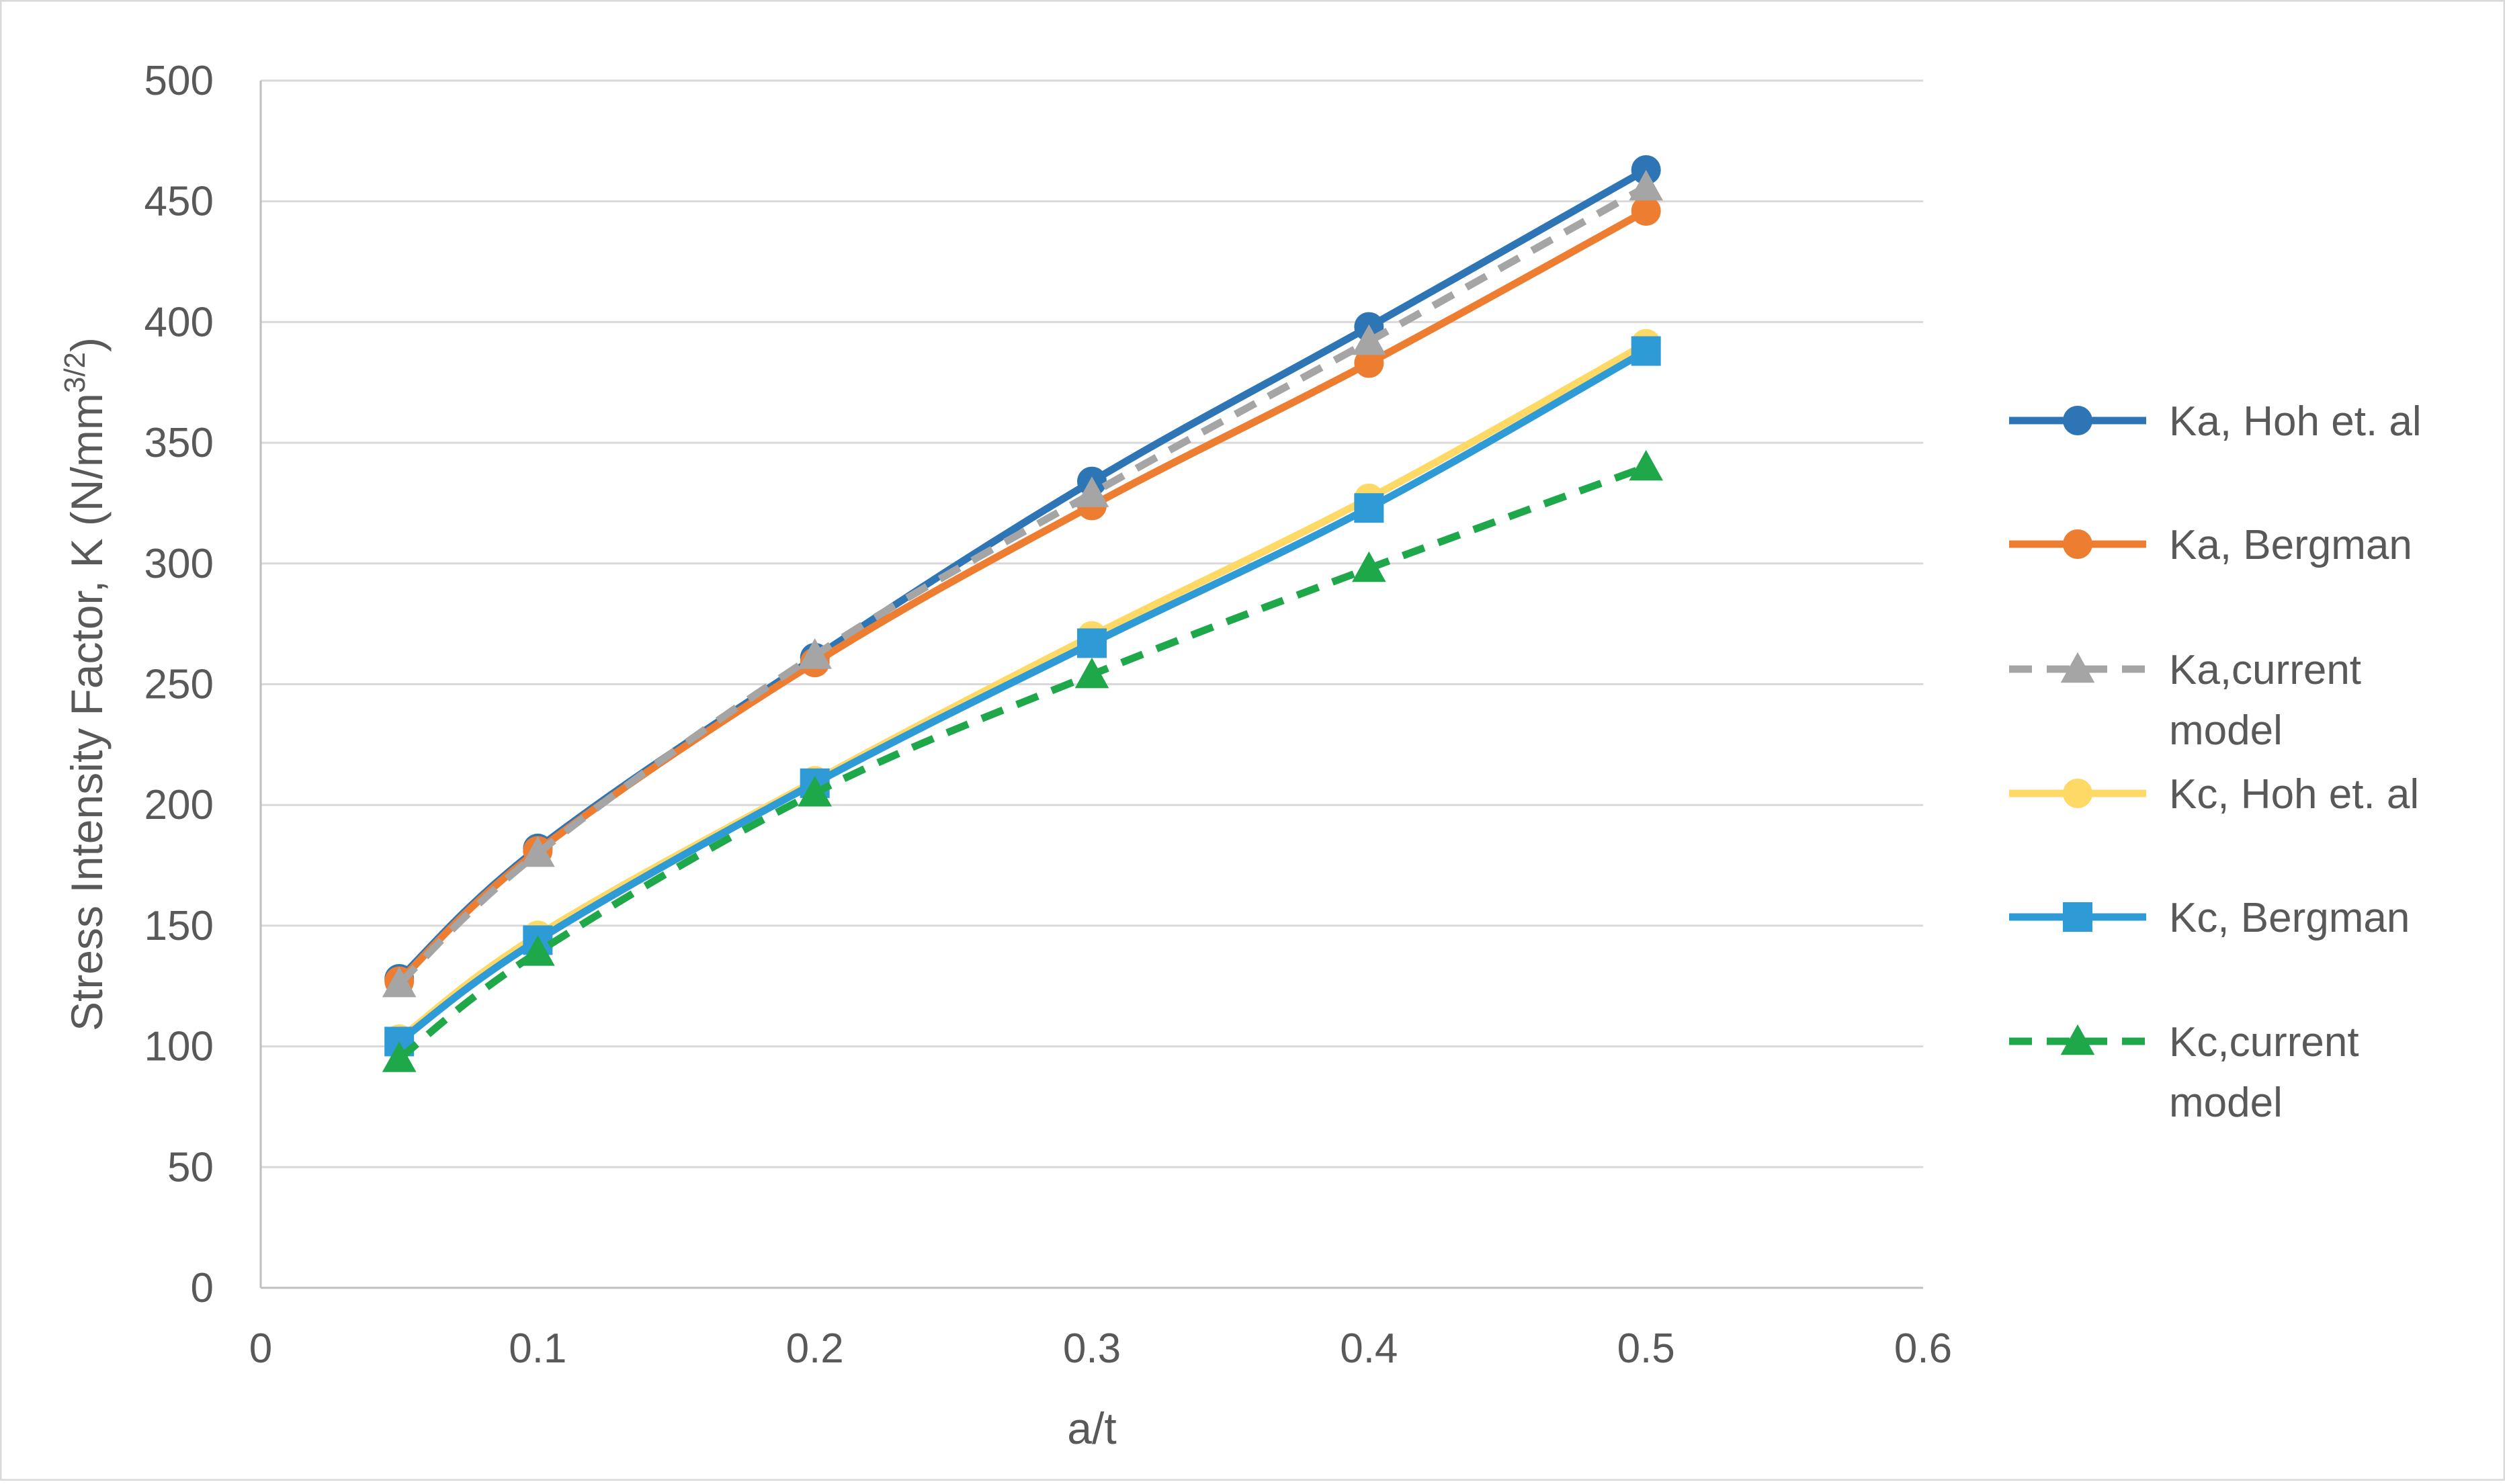 This screenshot has width=2505, height=1484. Describe the element at coordinates (1091, 1428) in the screenshot. I see `x-axis-title: a/t` at that location.